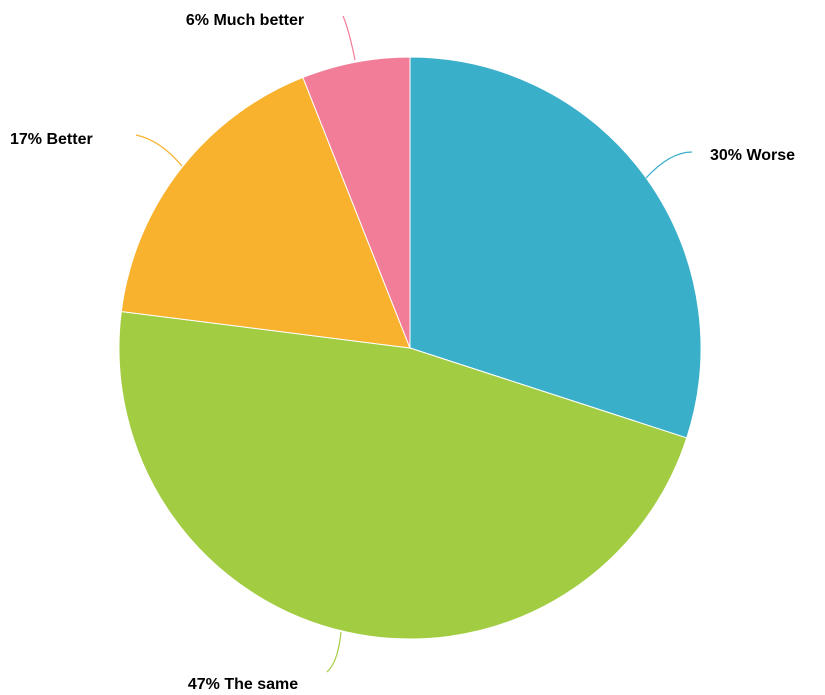  Describe the element at coordinates (51, 139) in the screenshot. I see `data-label-better: 17% Better` at that location.